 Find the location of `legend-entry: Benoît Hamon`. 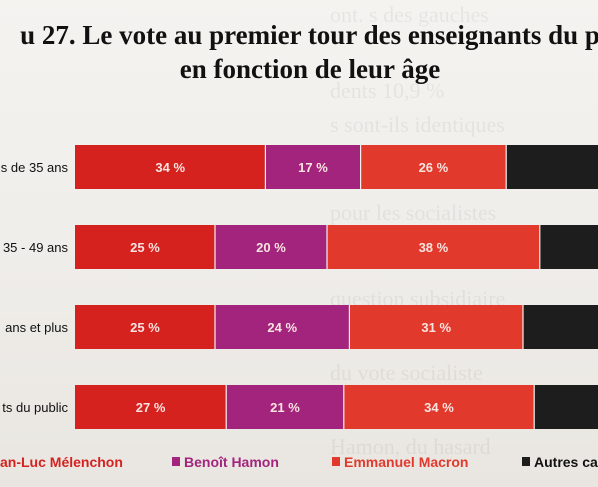

legend-entry: Benoît Hamon is located at coordinates (231, 462).